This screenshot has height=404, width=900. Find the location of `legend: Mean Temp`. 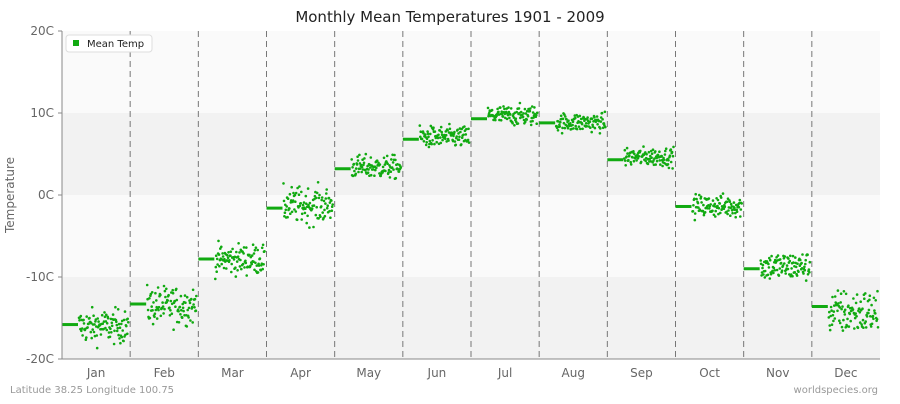

legend: Mean Temp is located at coordinates (109, 43).